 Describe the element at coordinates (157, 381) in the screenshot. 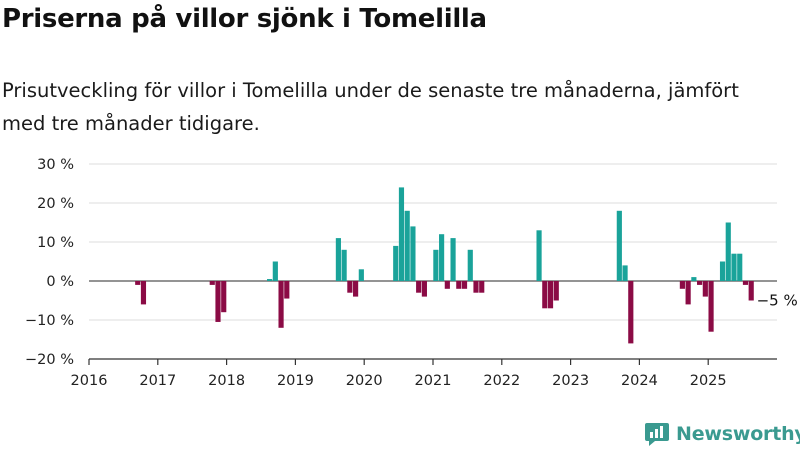

I see `x-tick-label: 2017` at that location.